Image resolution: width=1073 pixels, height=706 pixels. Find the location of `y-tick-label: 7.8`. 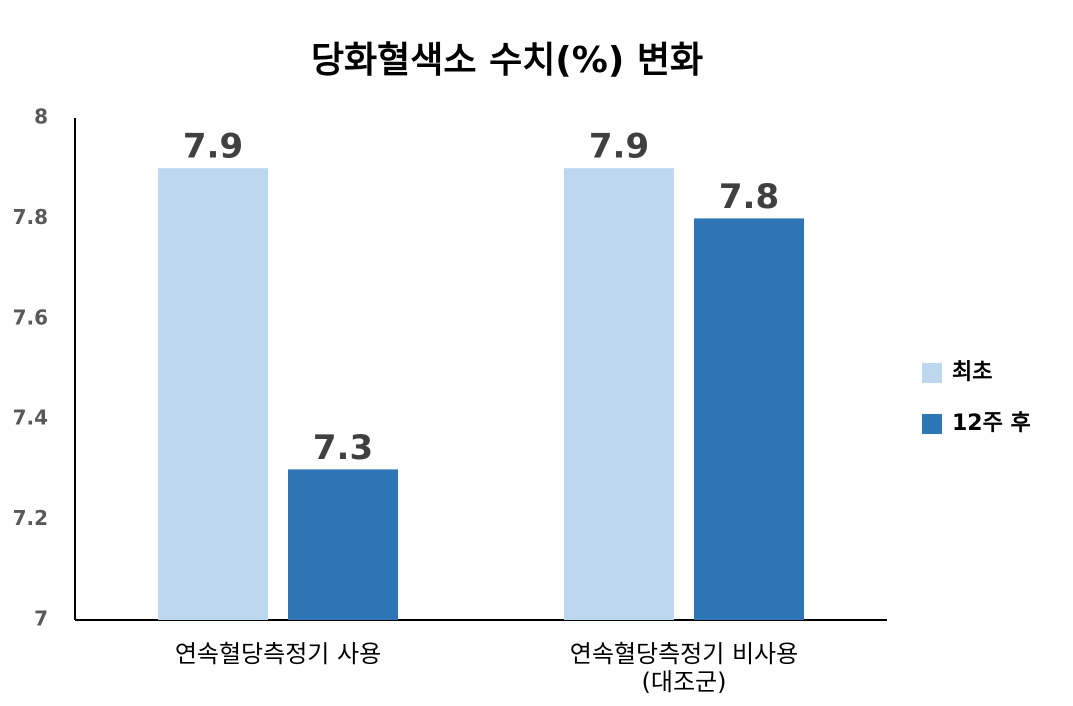

y-tick-label: 7.8 is located at coordinates (30, 217).